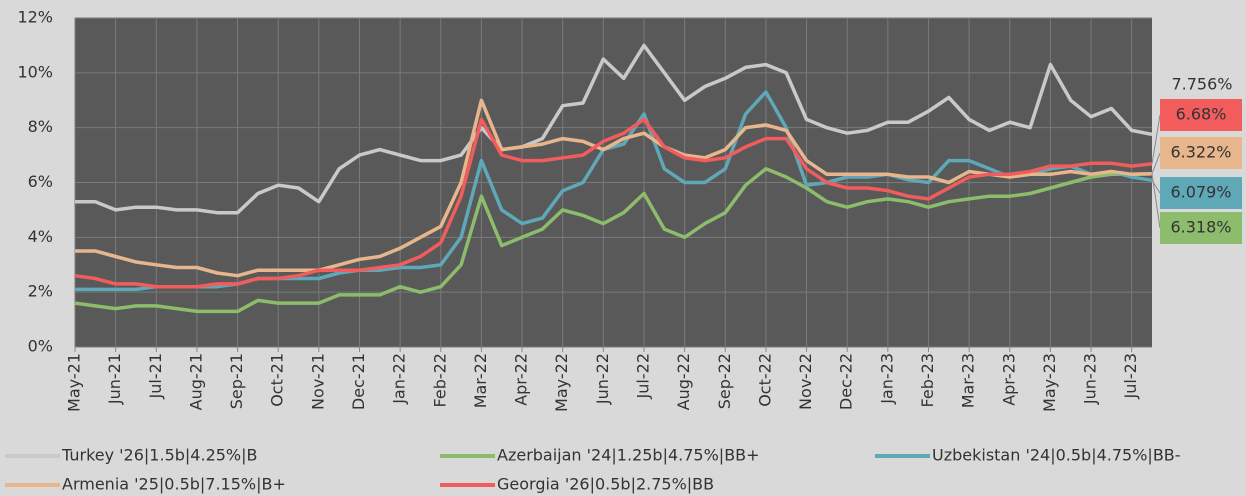  What do you see at coordinates (642, 376) in the screenshot?
I see `x-tick-label: Jul-22` at bounding box center [642, 376].